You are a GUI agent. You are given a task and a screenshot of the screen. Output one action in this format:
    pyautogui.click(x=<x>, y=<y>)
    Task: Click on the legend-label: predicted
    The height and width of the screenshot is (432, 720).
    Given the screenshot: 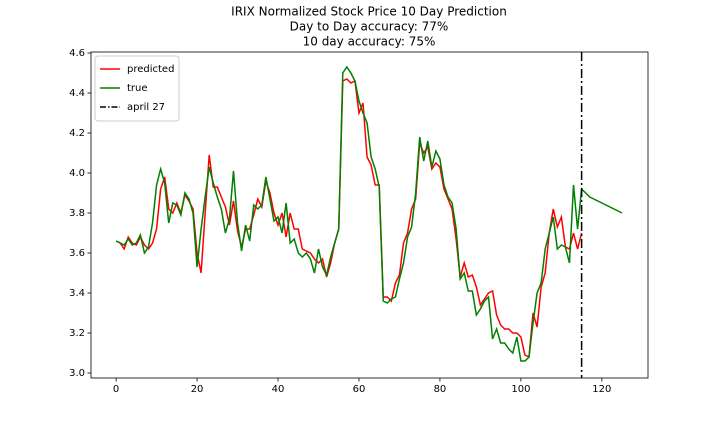 What is the action you would take?
    pyautogui.click(x=150, y=69)
    